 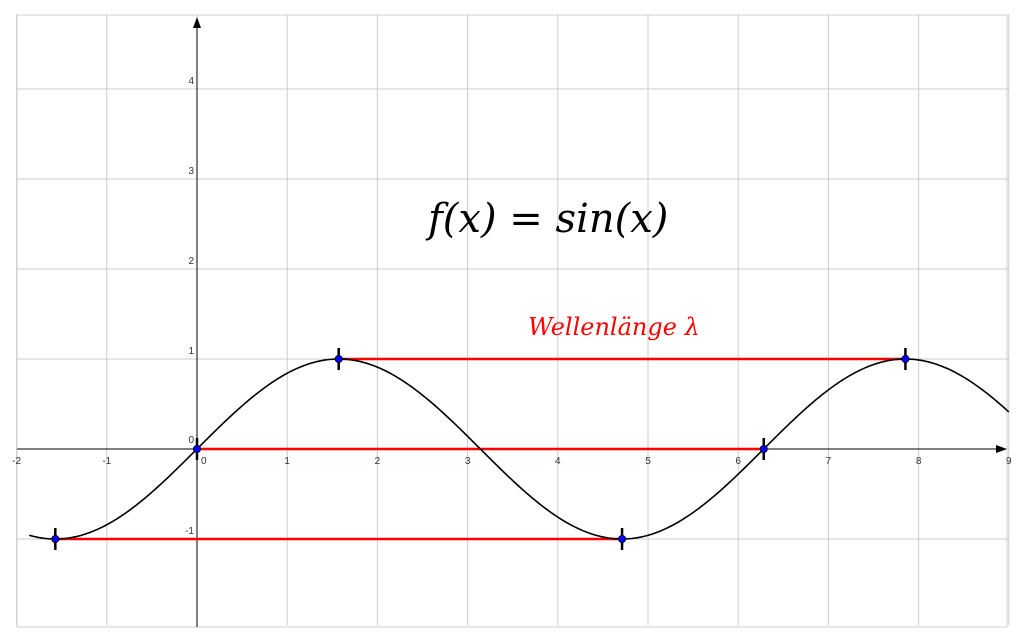 What do you see at coordinates (738, 461) in the screenshot?
I see `x-tick-label: 6` at bounding box center [738, 461].